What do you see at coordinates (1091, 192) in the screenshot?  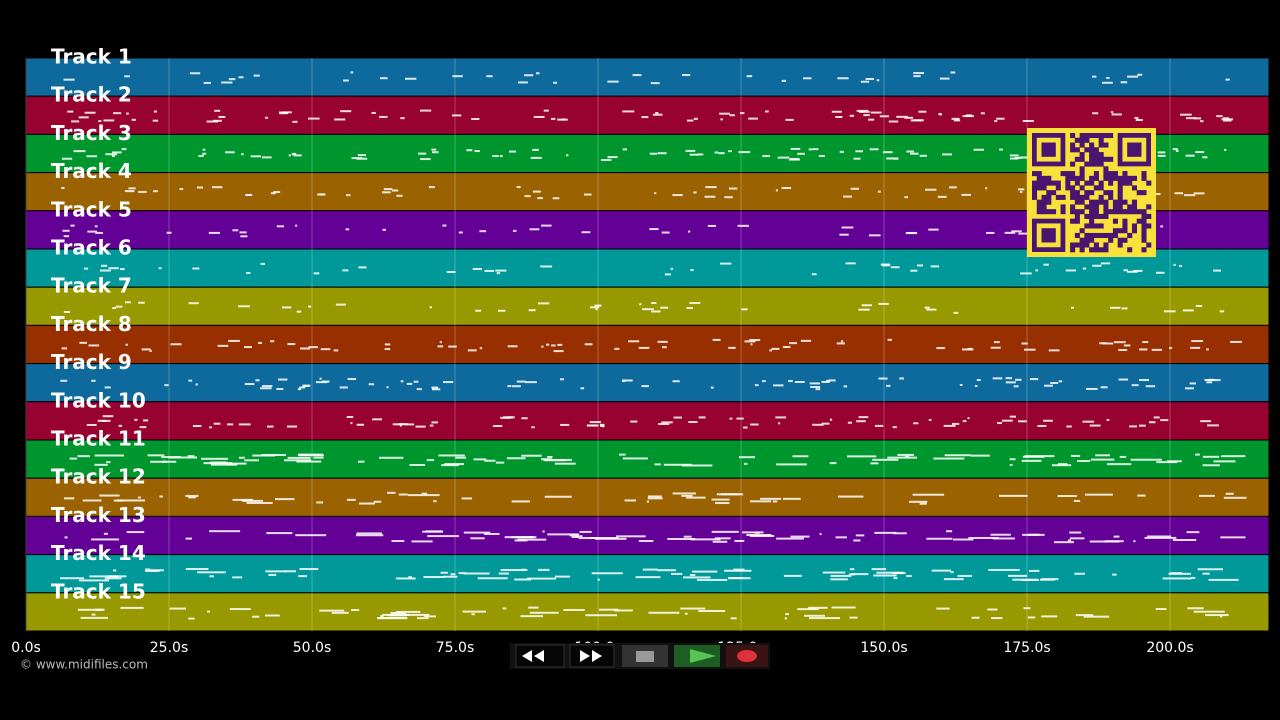 I see `qr-code` at bounding box center [1091, 192].